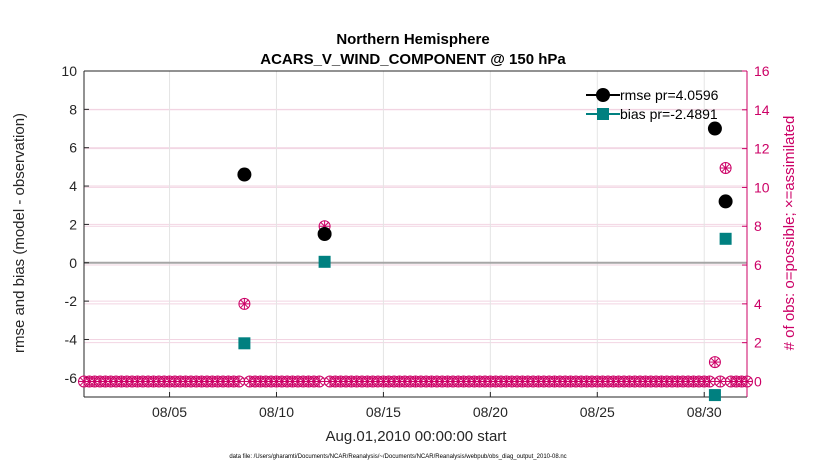  I want to click on y-right-tick-label: 4, so click(758, 304).